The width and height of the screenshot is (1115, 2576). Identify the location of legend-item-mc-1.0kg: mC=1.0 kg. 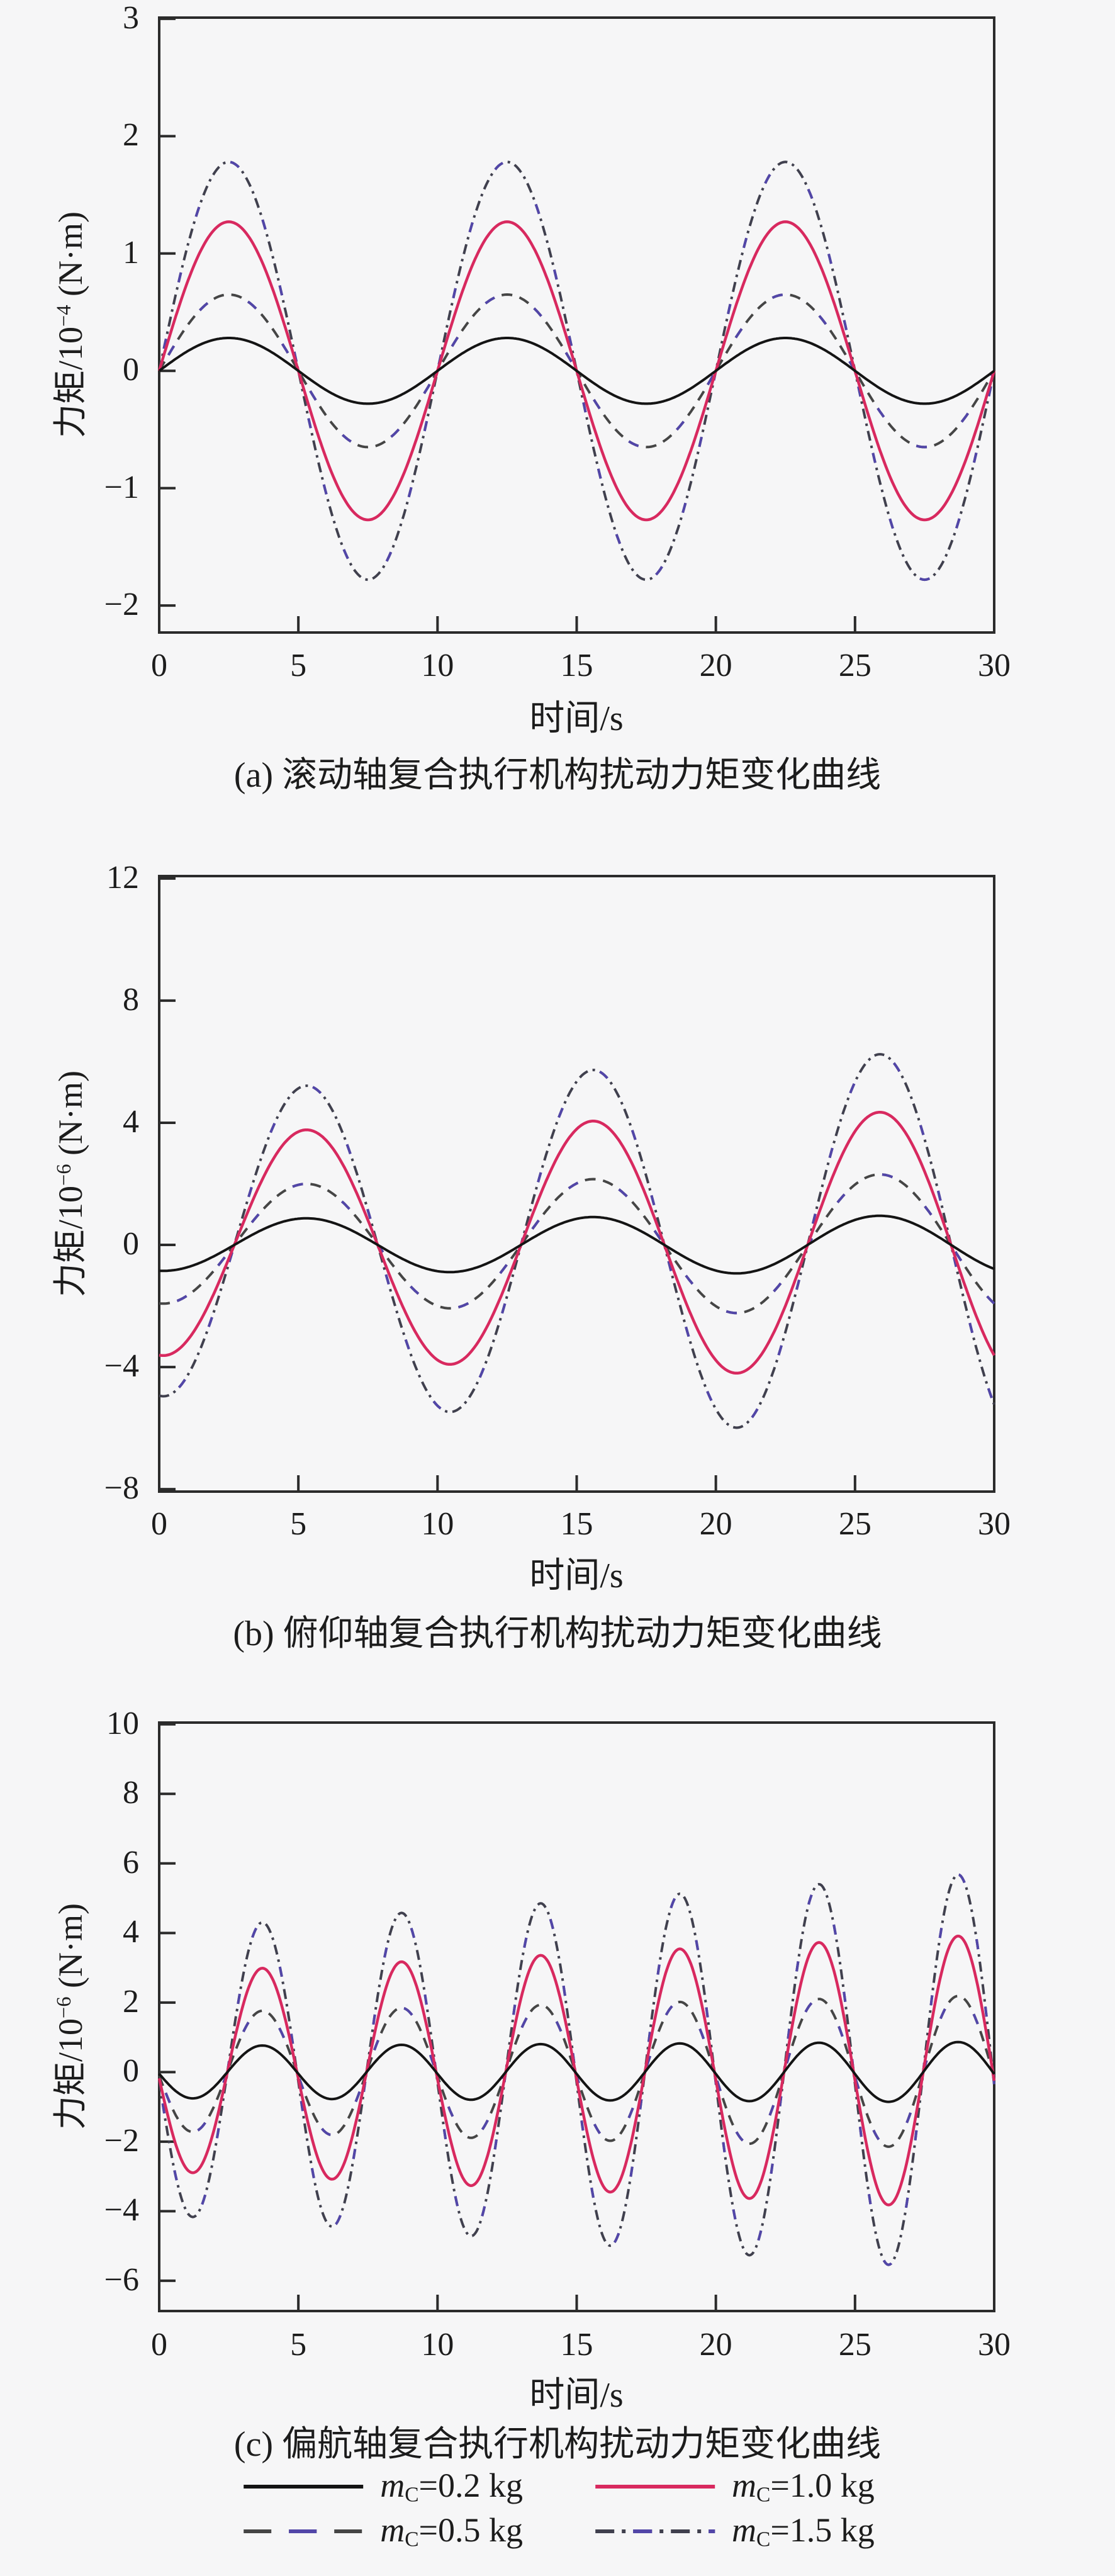
(734, 2487).